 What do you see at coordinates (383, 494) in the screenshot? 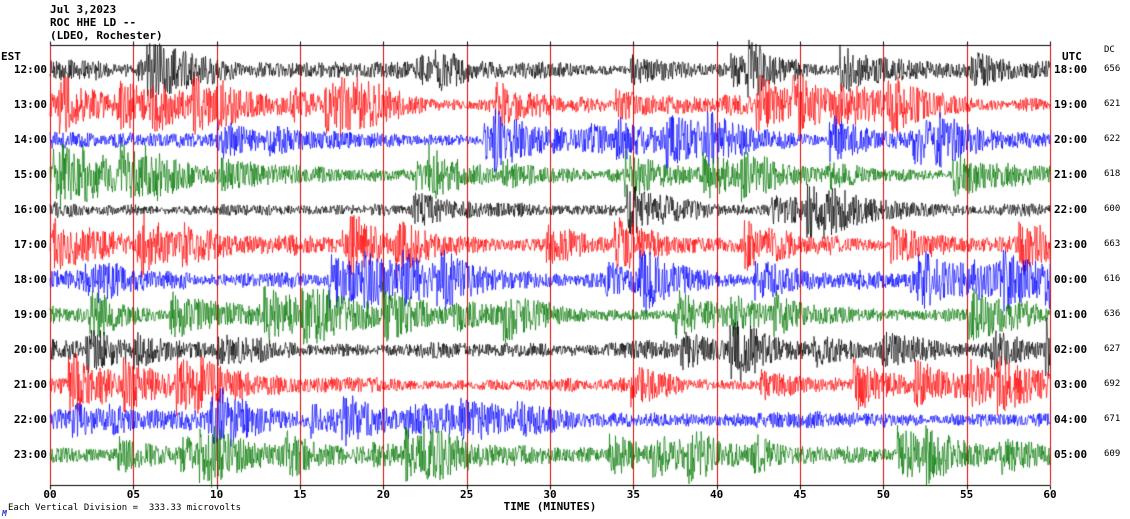
I see `x-tick-label: 20` at bounding box center [383, 494].